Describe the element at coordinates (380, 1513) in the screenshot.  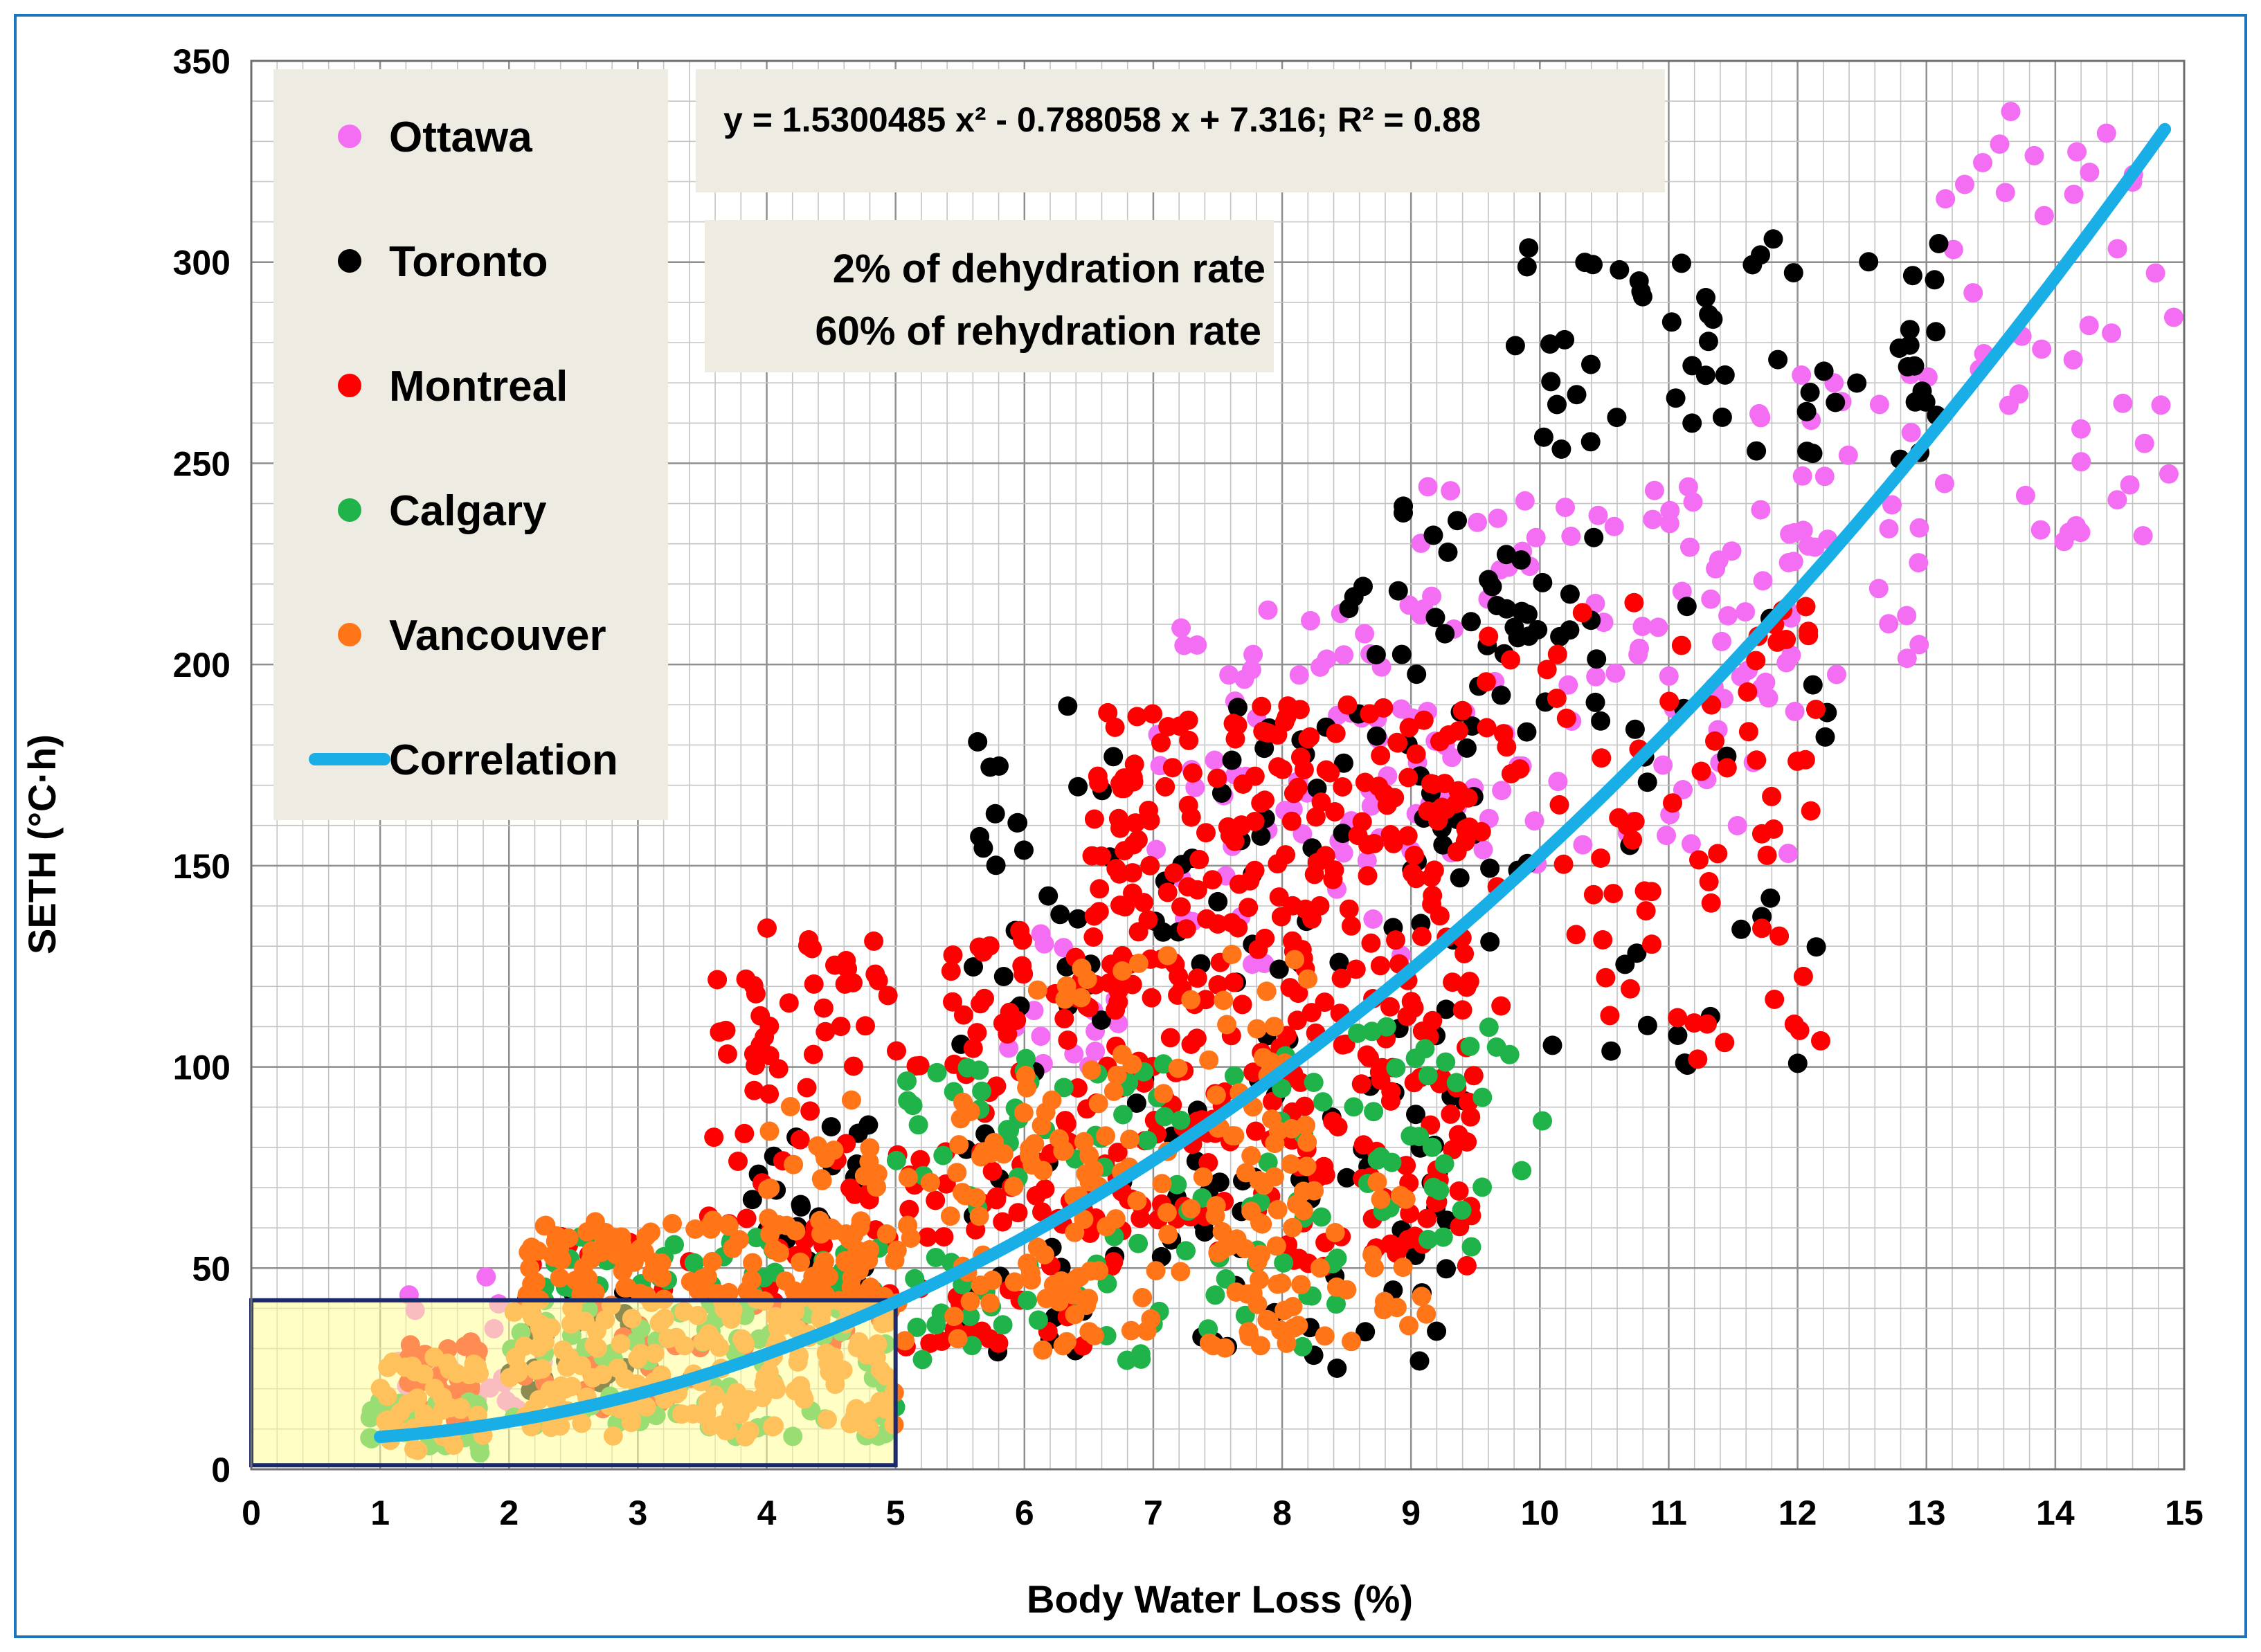
I see `x-tick-label: 1` at that location.